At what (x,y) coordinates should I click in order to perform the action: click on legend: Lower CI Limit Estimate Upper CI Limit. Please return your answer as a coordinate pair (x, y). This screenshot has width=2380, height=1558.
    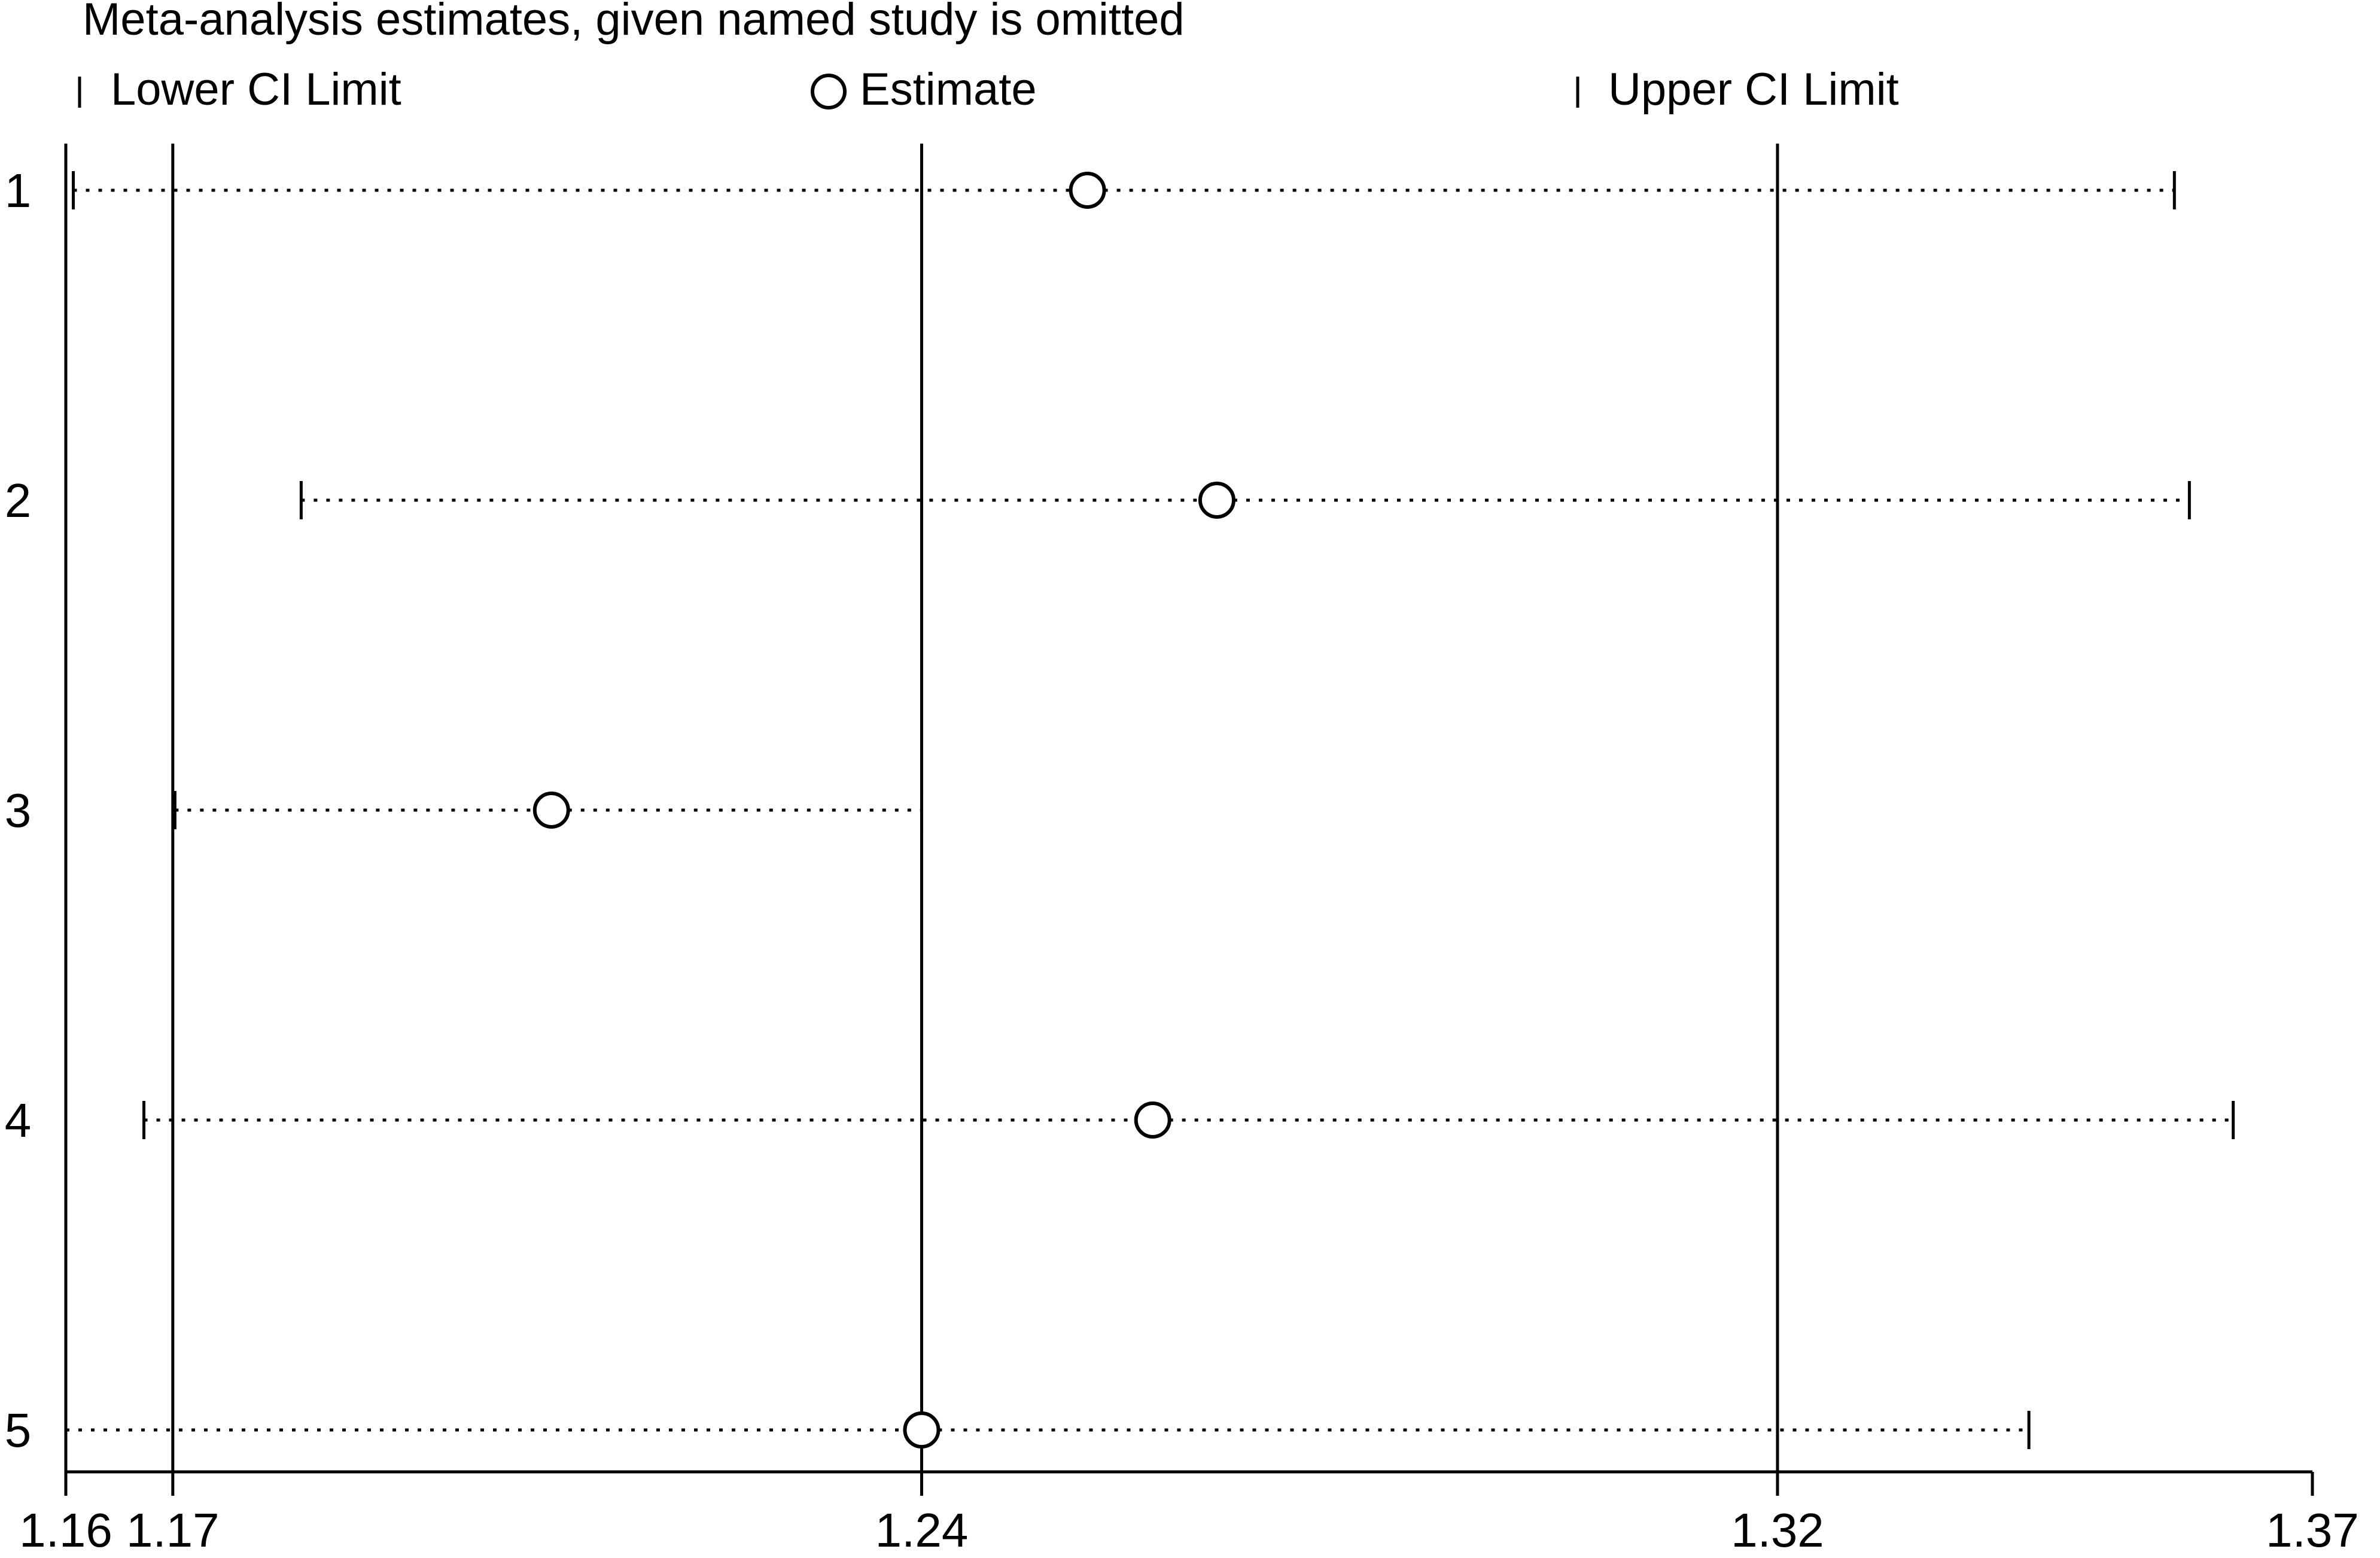
    Looking at the image, I should click on (989, 90).